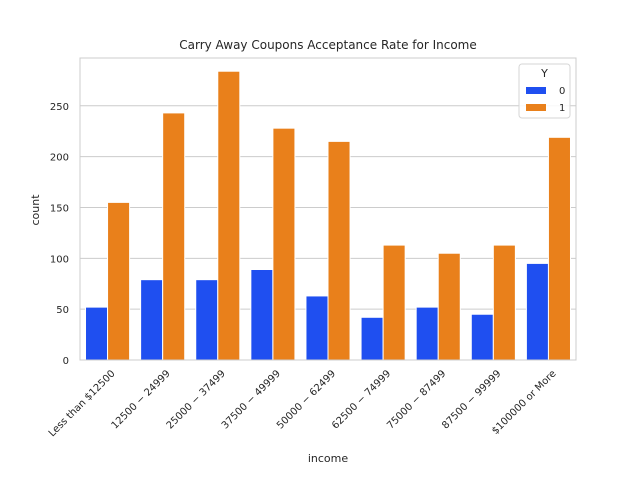 This screenshot has height=480, width=640. What do you see at coordinates (59, 158) in the screenshot?
I see `y-tick-label: 200` at bounding box center [59, 158].